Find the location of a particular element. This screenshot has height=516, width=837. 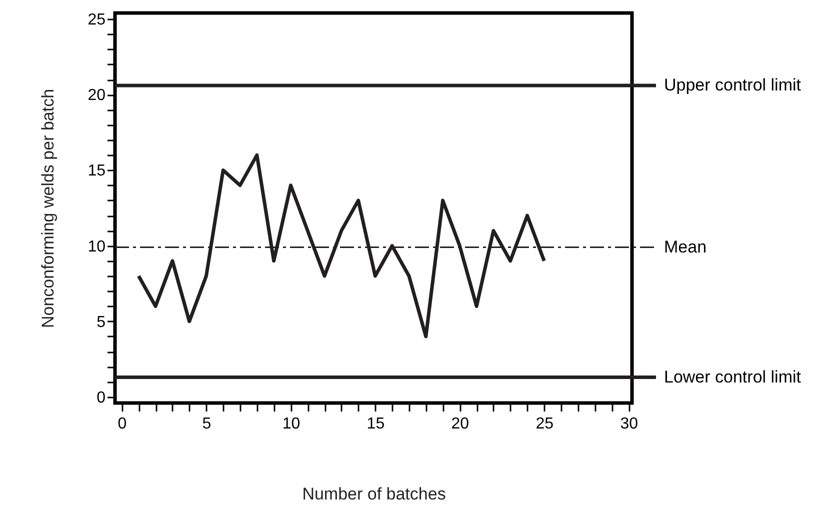

x-tick-label: 5 is located at coordinates (207, 424).